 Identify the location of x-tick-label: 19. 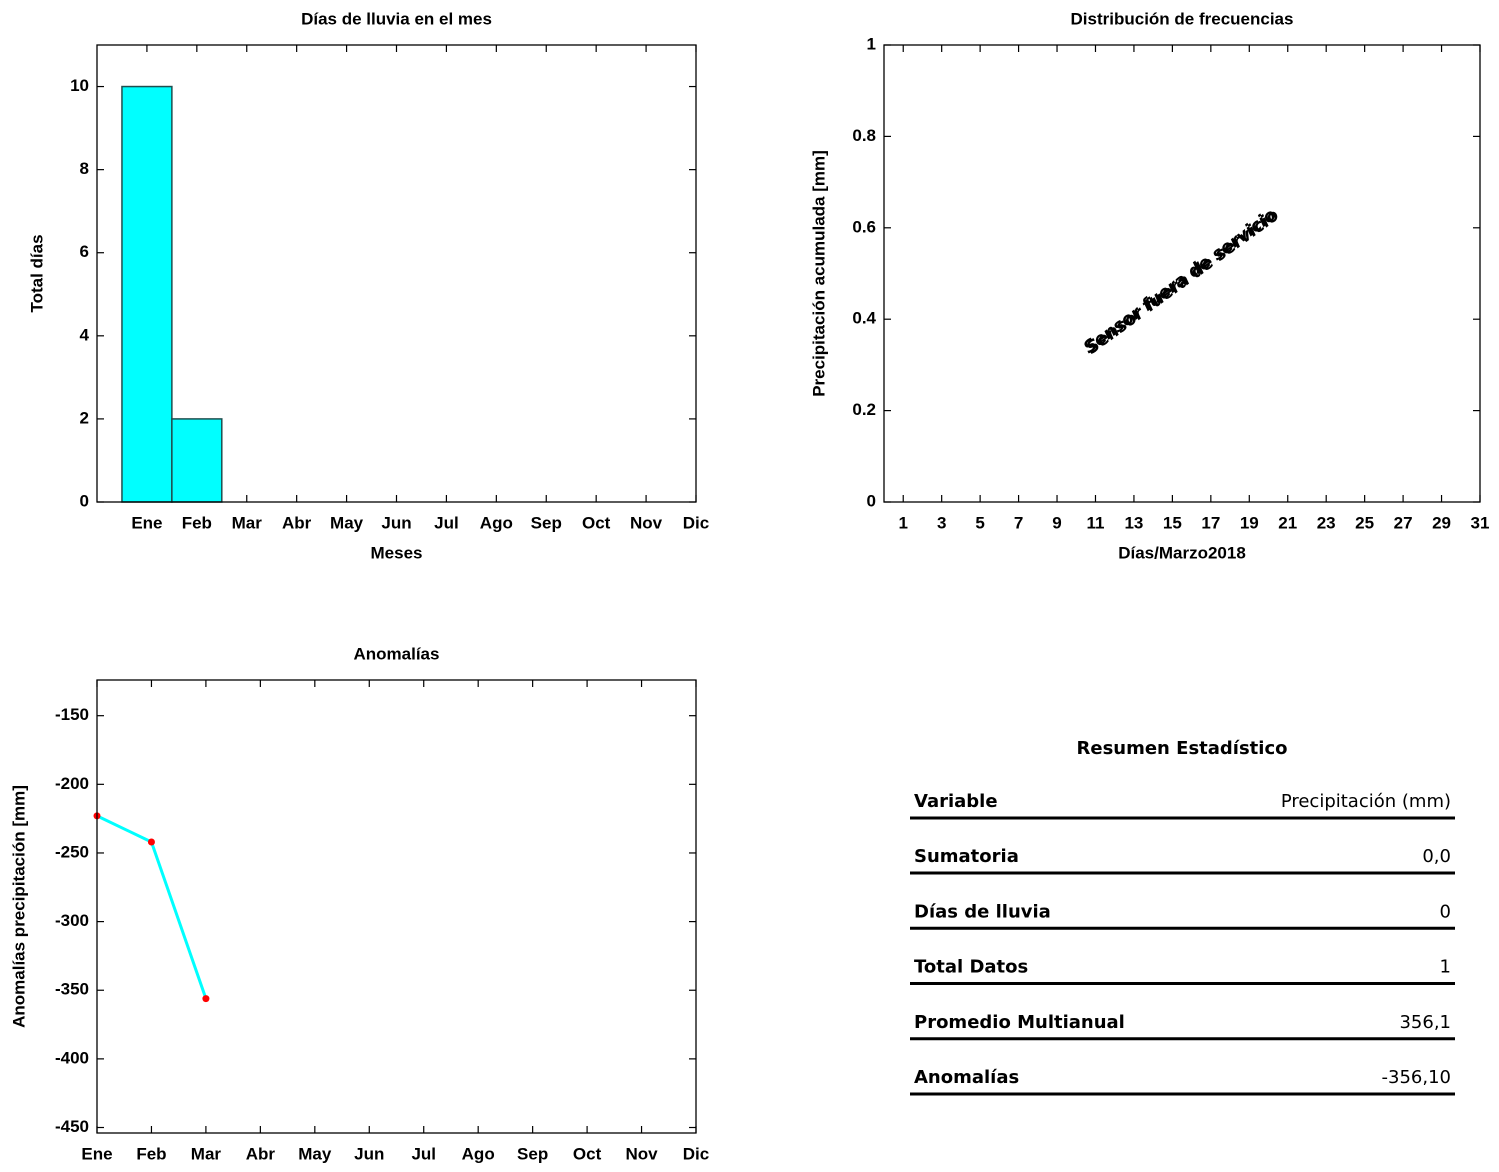
(1249, 522).